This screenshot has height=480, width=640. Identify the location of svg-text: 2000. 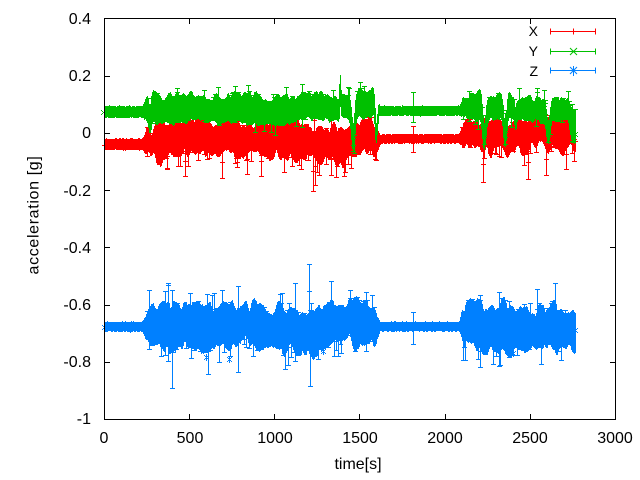
(445, 438).